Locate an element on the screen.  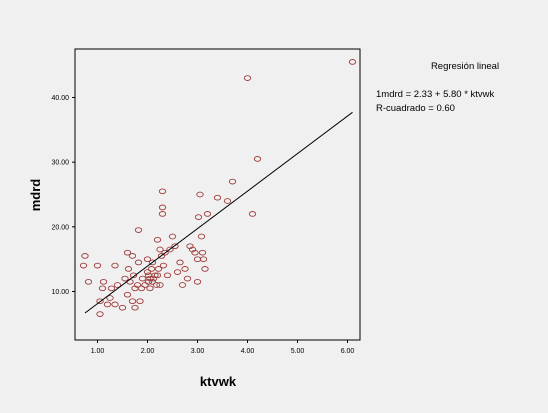
x-tick-label: 5.00 is located at coordinates (298, 351).